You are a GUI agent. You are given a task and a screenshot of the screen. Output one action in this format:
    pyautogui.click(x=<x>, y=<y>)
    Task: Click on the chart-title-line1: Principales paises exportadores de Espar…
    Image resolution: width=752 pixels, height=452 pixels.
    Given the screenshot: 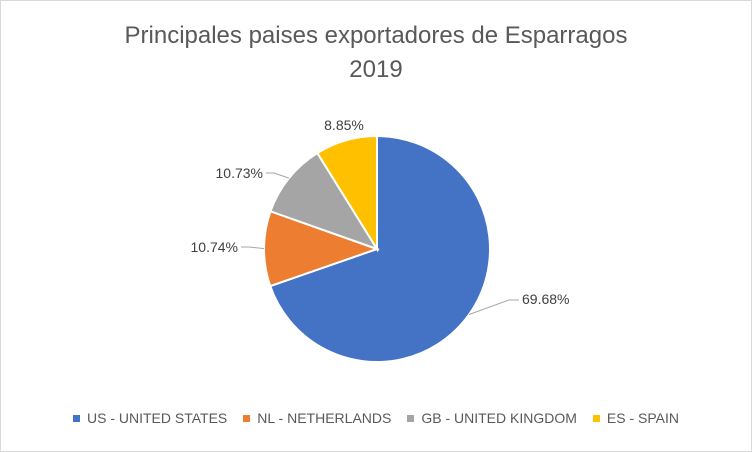 What is the action you would take?
    pyautogui.click(x=376, y=35)
    